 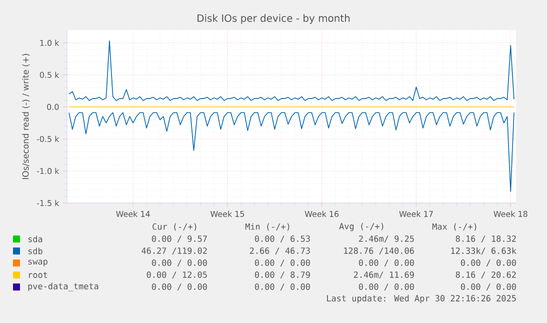 What do you see at coordinates (361, 227) in the screenshot?
I see `text: Avg (-/+)` at bounding box center [361, 227].